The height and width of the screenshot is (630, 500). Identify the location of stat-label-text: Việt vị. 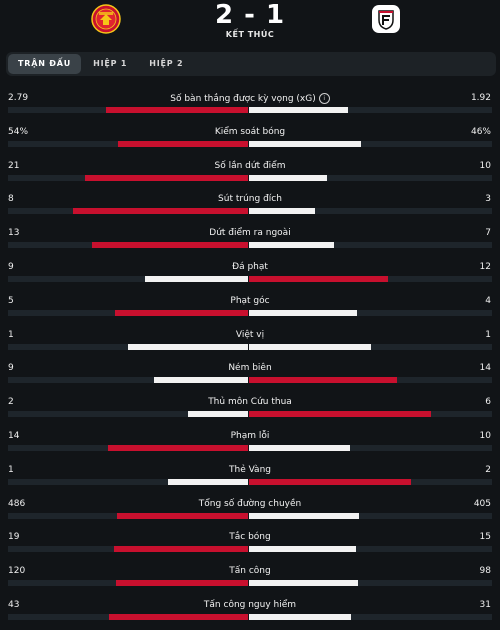
(250, 334).